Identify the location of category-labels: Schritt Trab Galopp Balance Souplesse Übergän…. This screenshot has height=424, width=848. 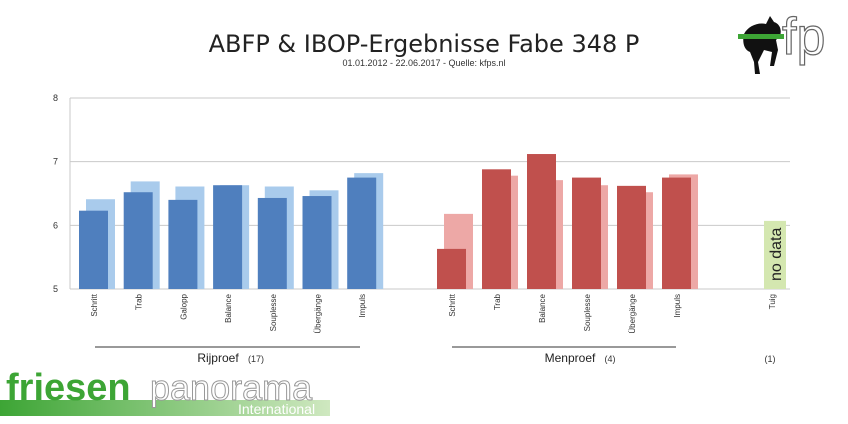
(433, 313).